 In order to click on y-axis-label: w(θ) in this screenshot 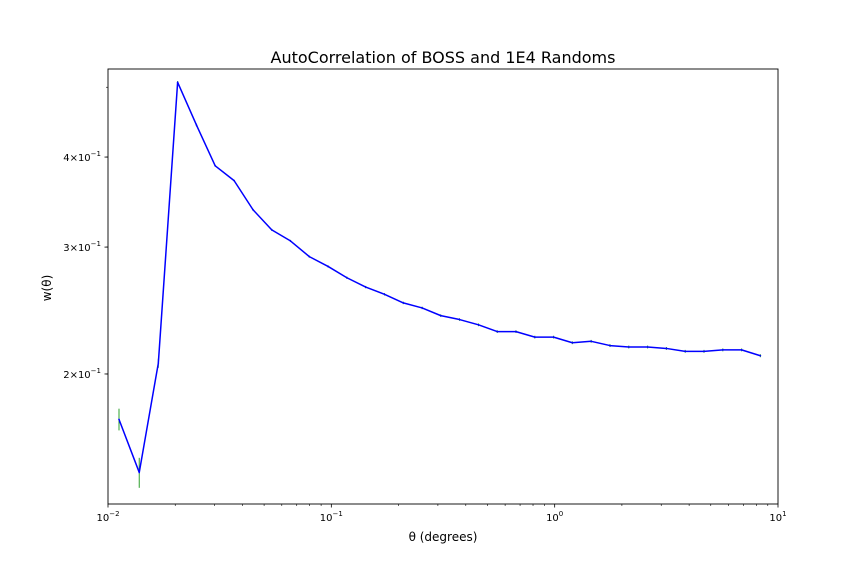, I will do `click(47, 288)`.